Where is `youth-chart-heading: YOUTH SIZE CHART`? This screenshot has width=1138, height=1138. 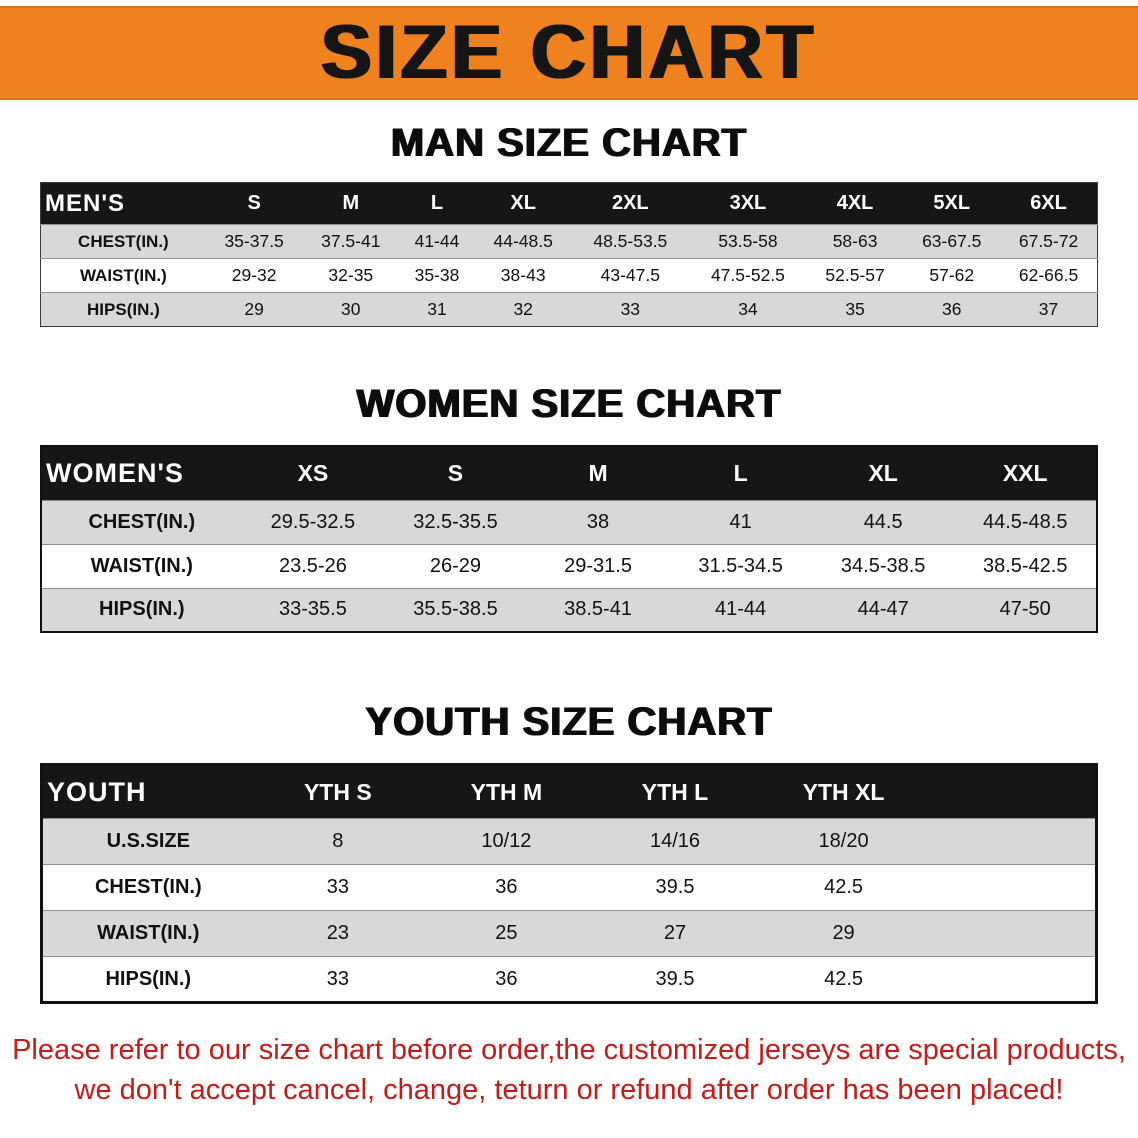
youth-chart-heading: YOUTH SIZE CHART is located at coordinates (569, 722).